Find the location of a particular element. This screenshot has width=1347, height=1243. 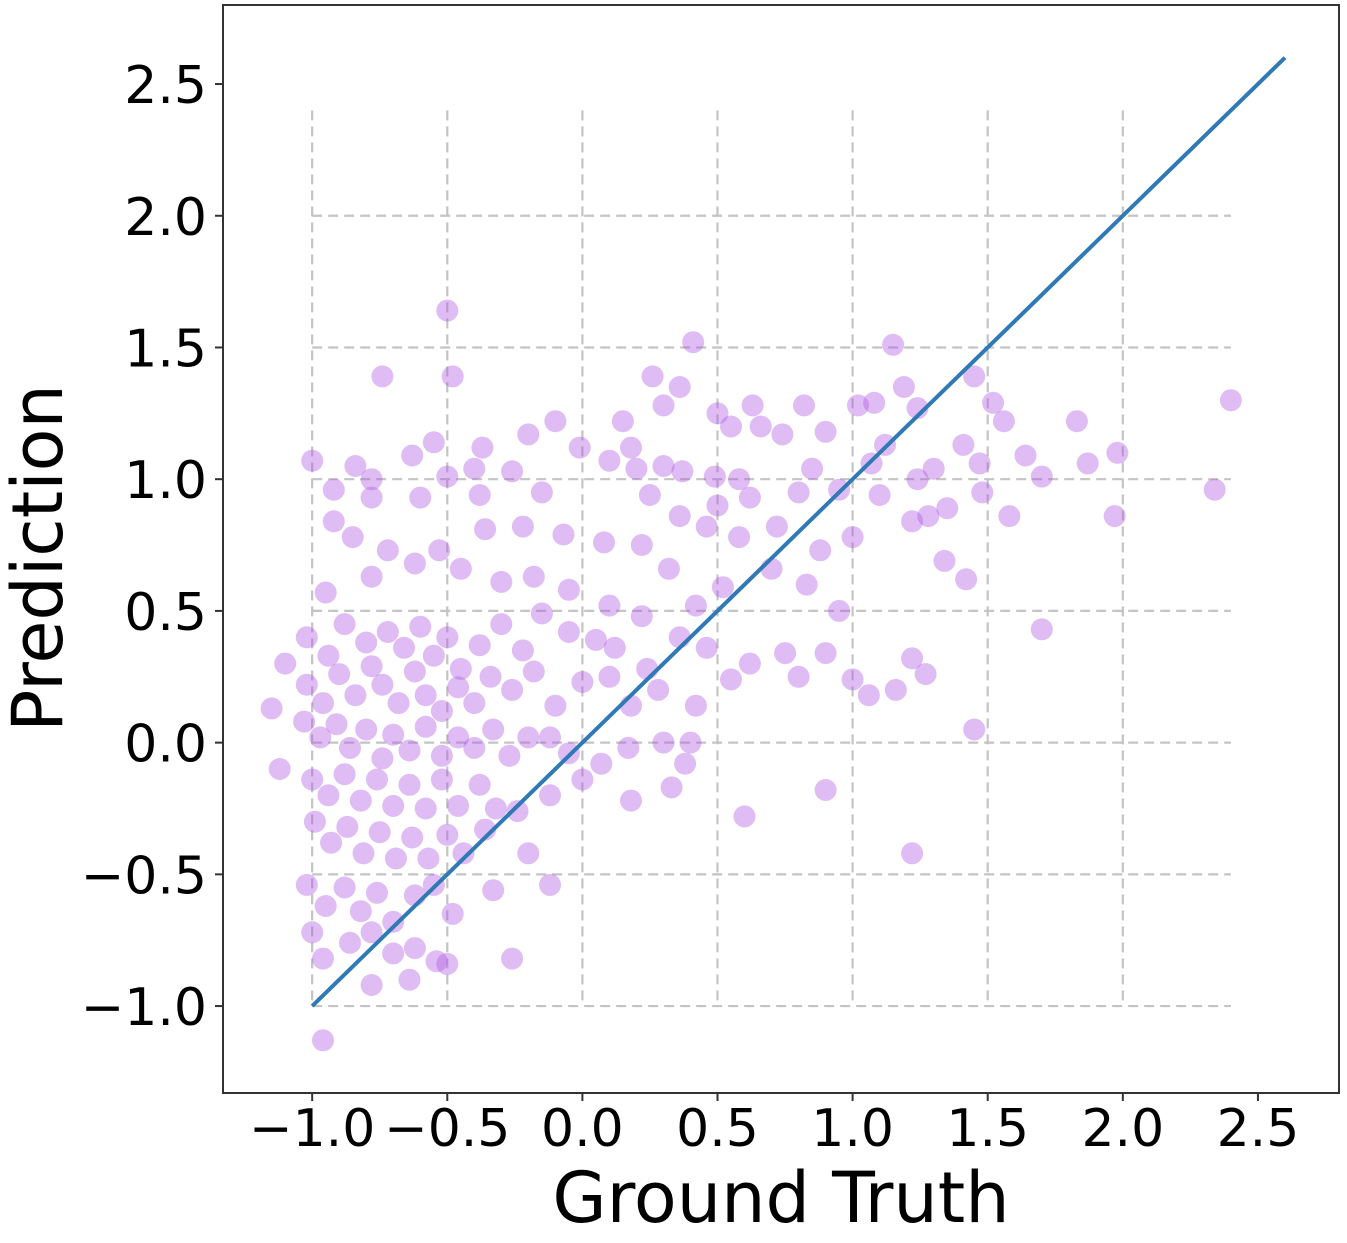

y-tick-label: 1.5 is located at coordinates (165, 349).